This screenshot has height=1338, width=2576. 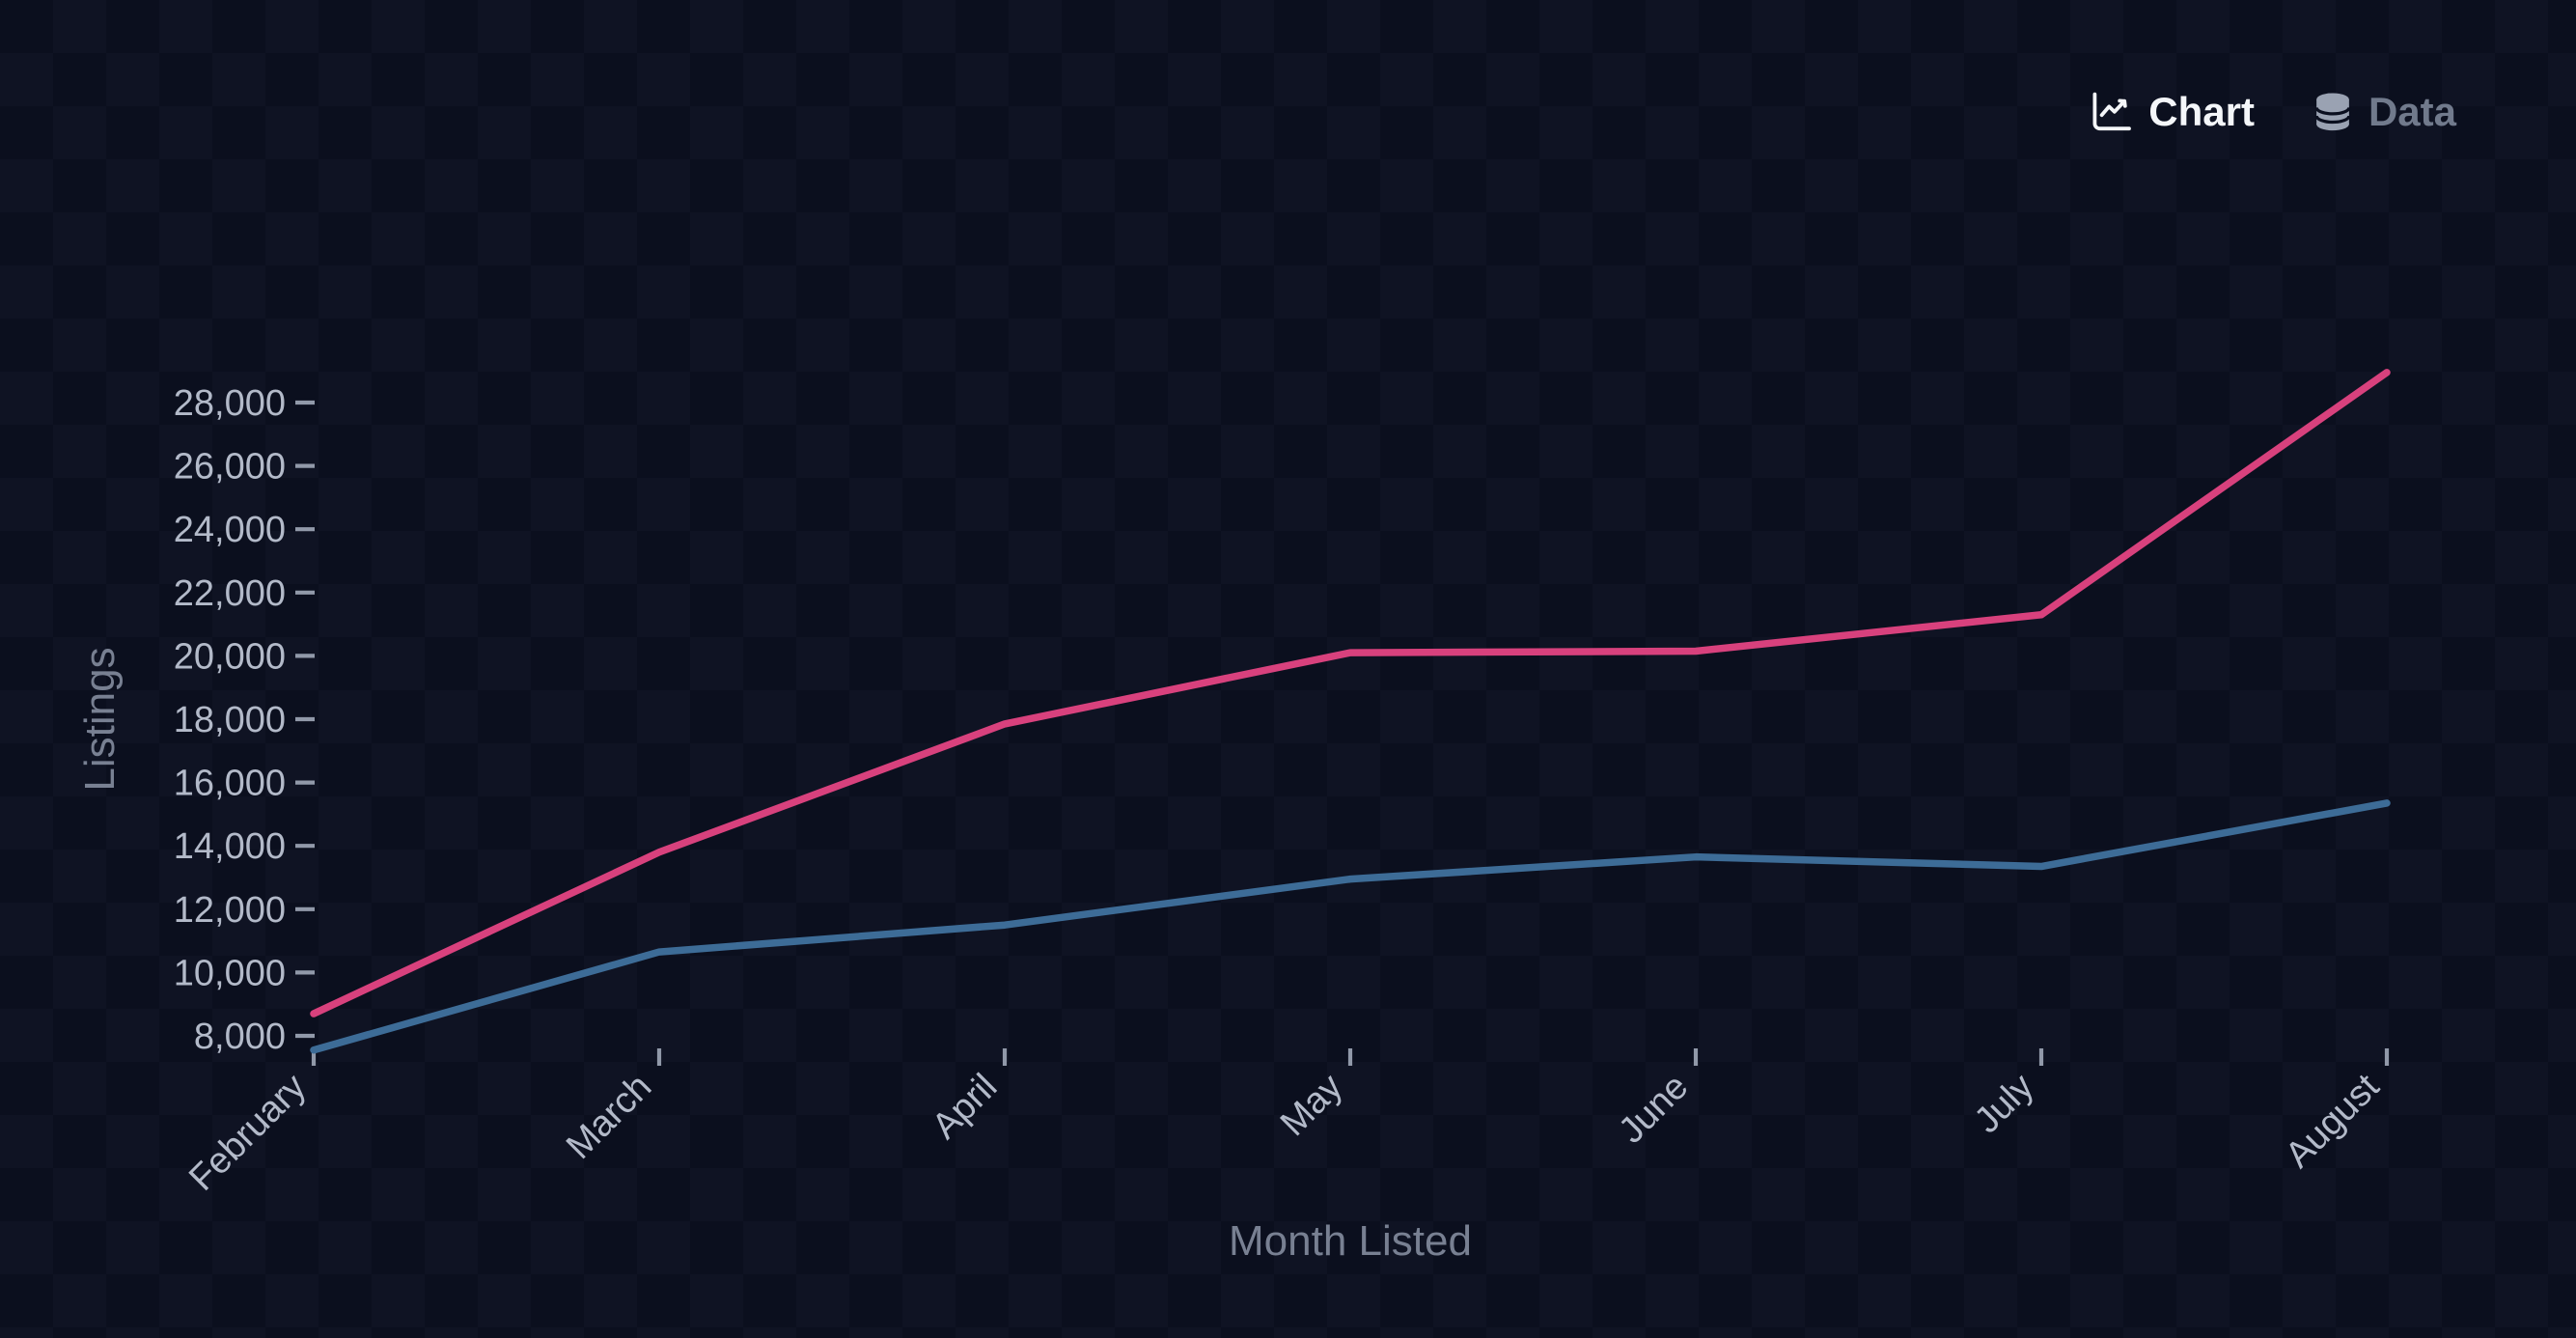 I want to click on y-tick-label: 22,000, so click(x=230, y=593).